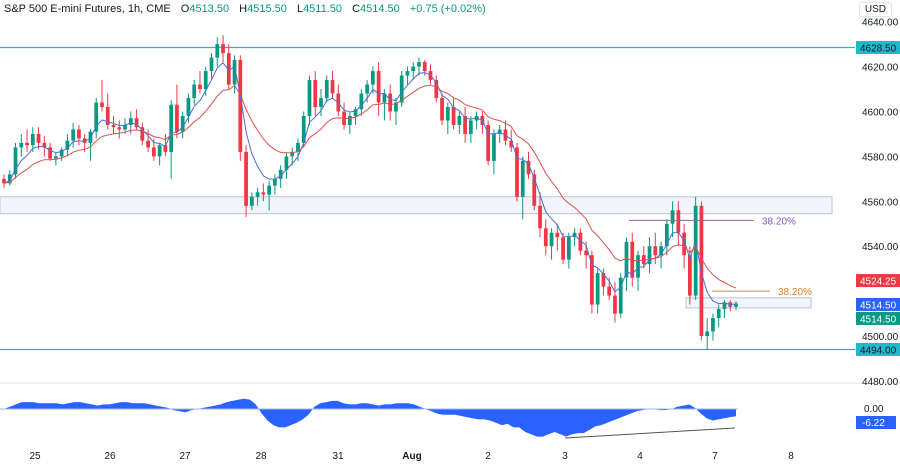  Describe the element at coordinates (874, 409) in the screenshot. I see `osc-zero-tick: 0.00` at that location.